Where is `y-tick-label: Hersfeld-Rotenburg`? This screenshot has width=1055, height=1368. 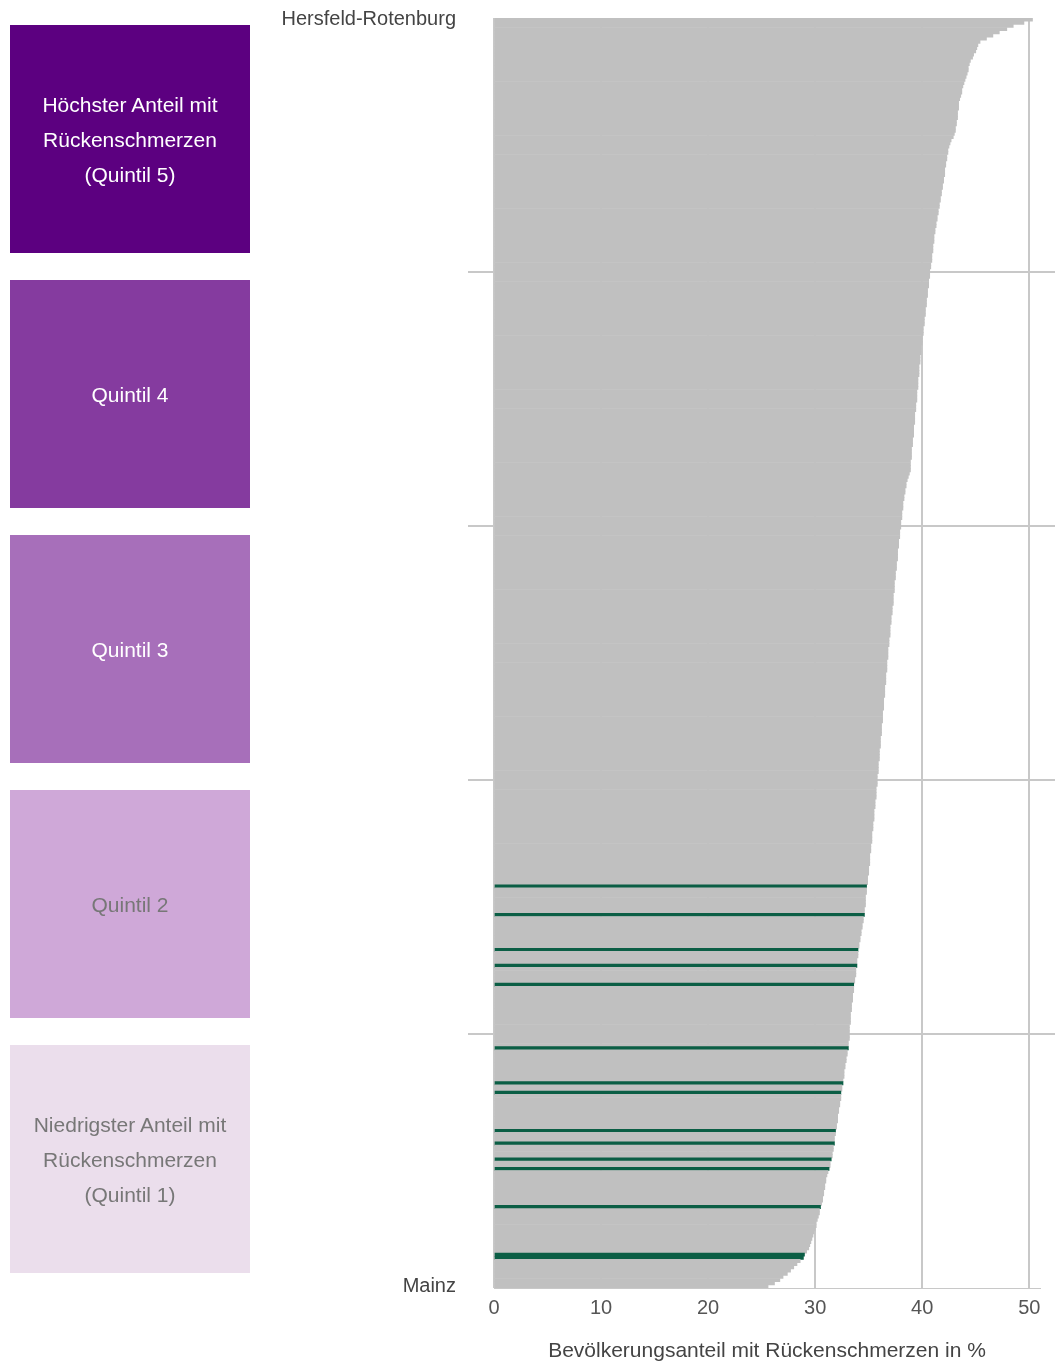
y-tick-label: Hersfeld-Rotenburg is located at coordinates (368, 18).